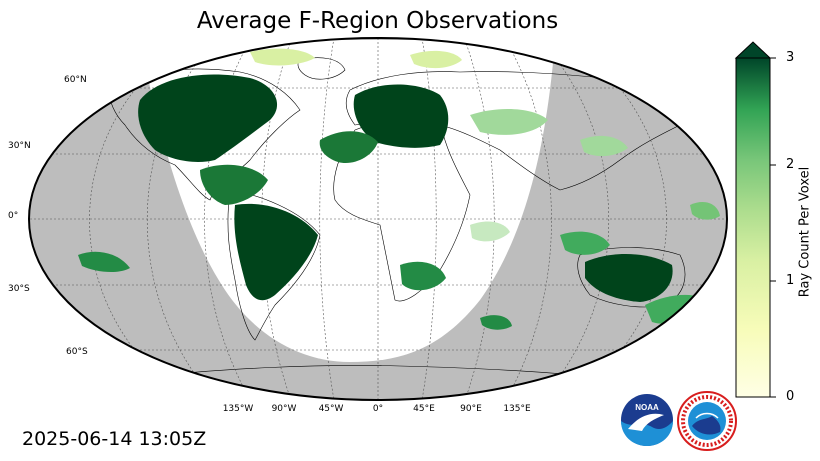 Image resolution: width=820 pixels, height=461 pixels. I want to click on density-north-america, so click(208, 118).